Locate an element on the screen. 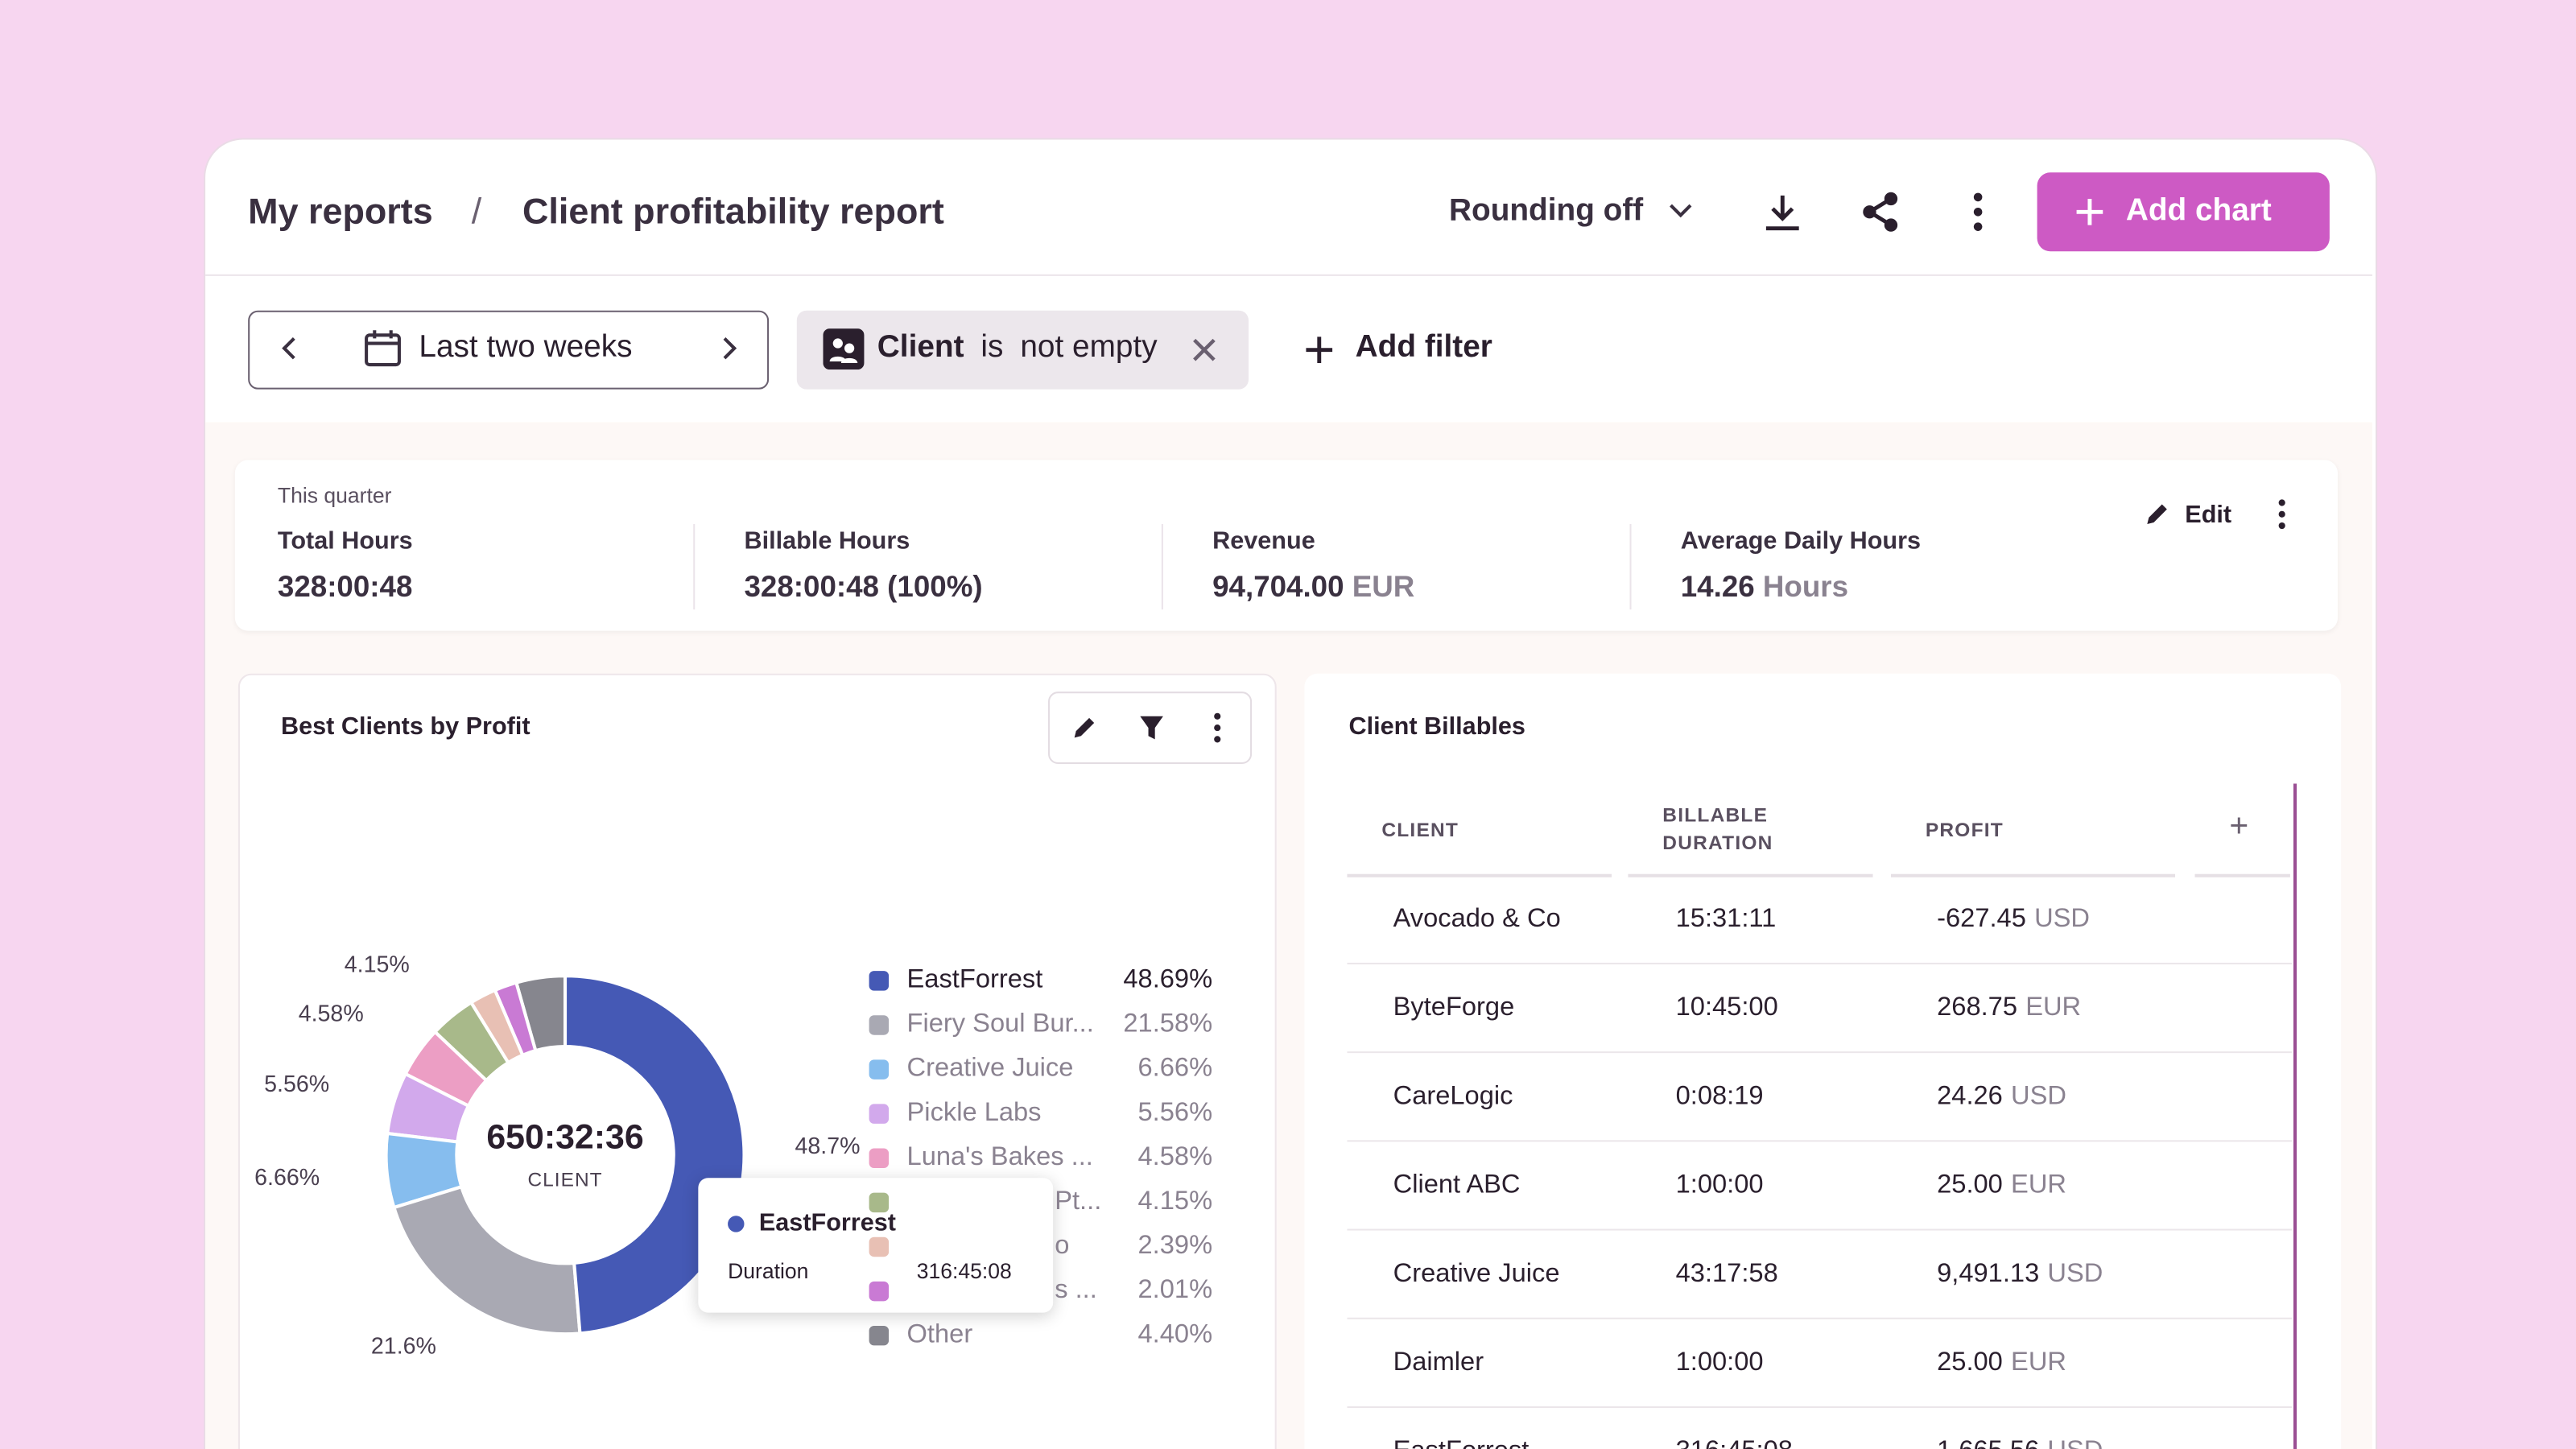  legend-name: EastForrest is located at coordinates (974, 980).